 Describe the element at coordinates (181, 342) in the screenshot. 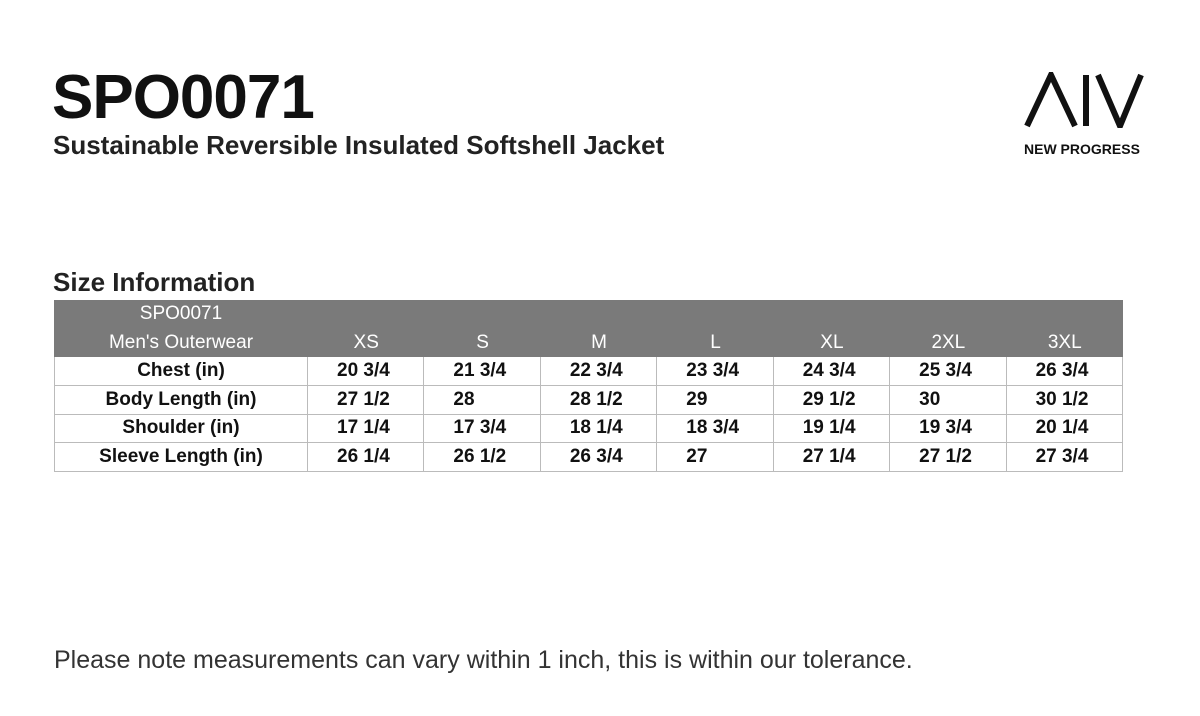

I see `header-label: Men's Outerwear` at that location.